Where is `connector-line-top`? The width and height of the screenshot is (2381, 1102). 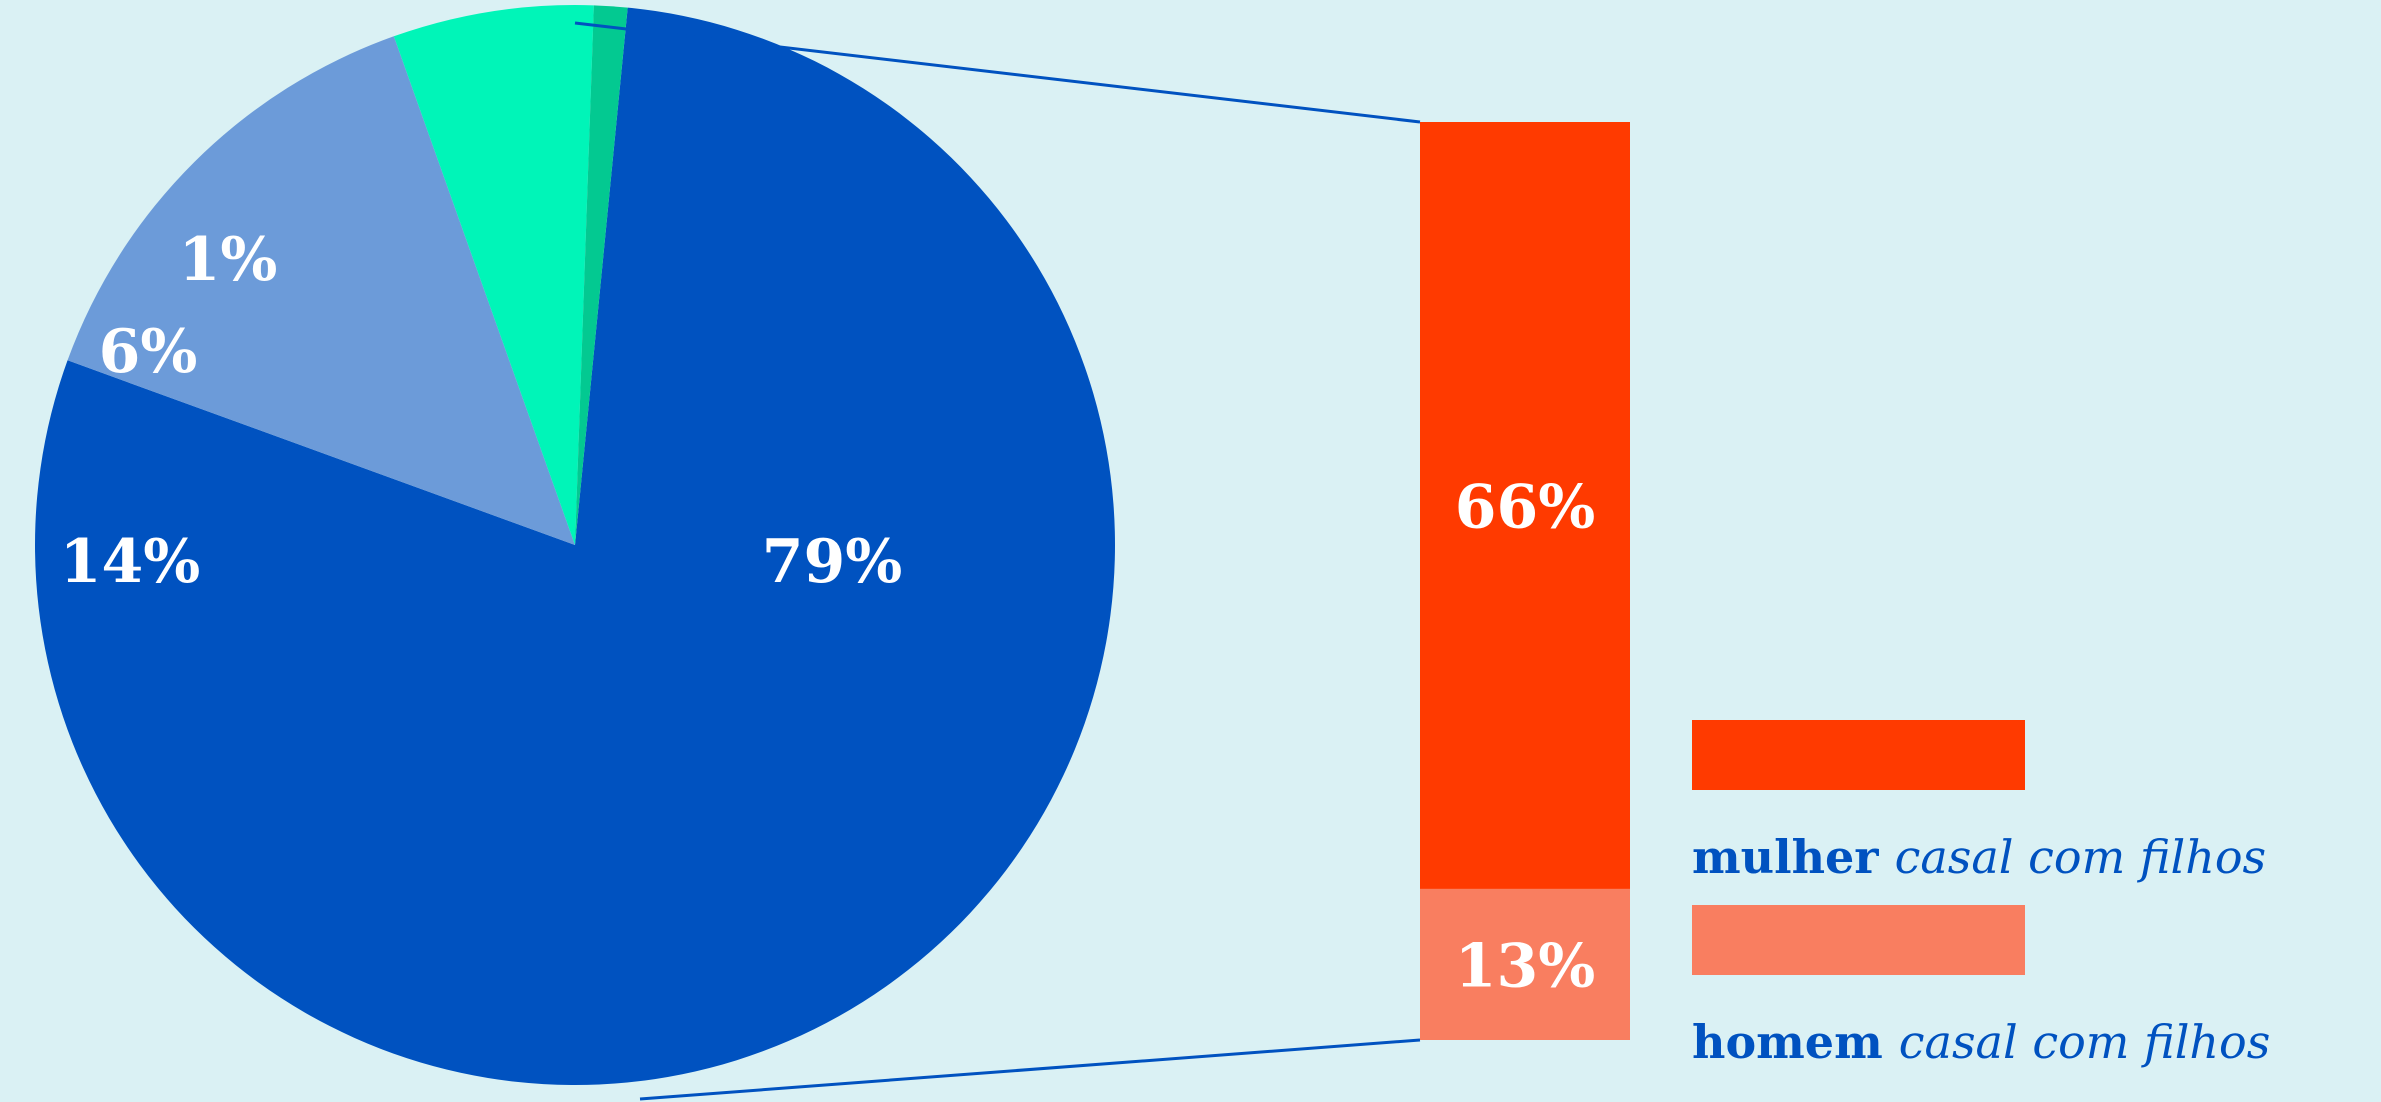 connector-line-top is located at coordinates (997, 72).